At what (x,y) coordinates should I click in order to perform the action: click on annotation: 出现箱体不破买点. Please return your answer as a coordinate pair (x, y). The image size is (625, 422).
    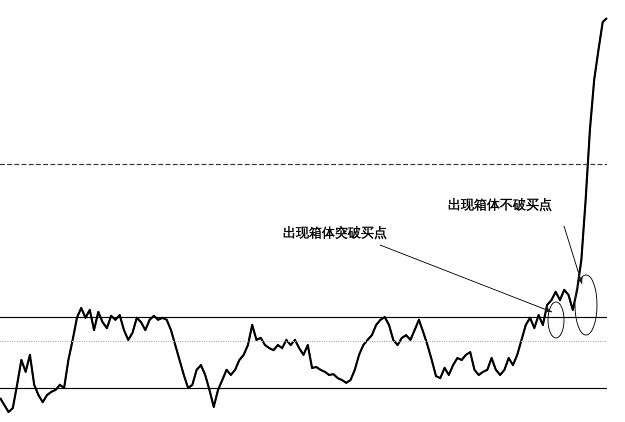
    Looking at the image, I should click on (500, 205).